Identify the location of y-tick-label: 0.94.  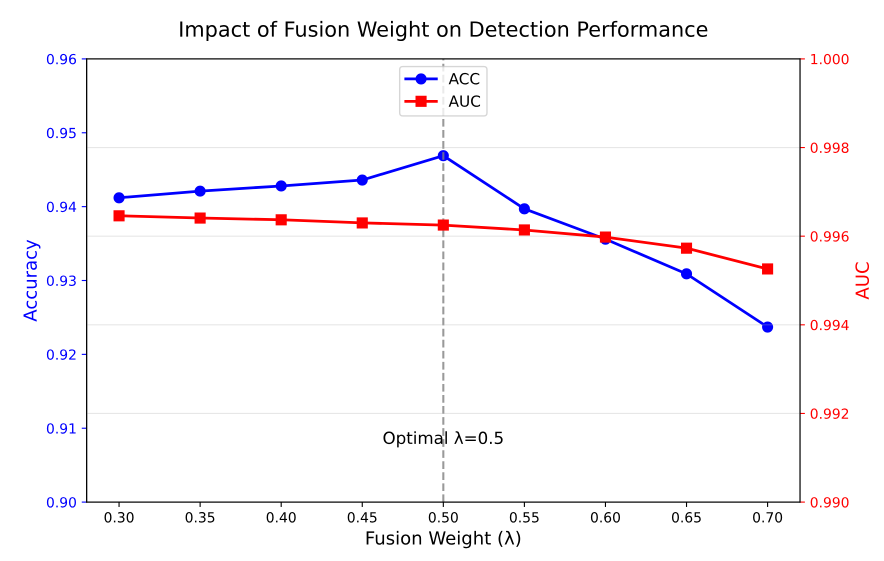
(61, 207).